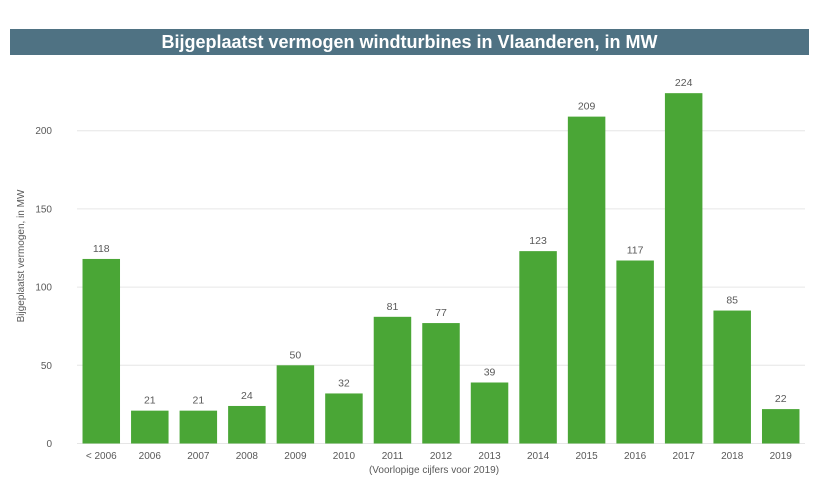  Describe the element at coordinates (490, 373) in the screenshot. I see `data-label: 39` at that location.